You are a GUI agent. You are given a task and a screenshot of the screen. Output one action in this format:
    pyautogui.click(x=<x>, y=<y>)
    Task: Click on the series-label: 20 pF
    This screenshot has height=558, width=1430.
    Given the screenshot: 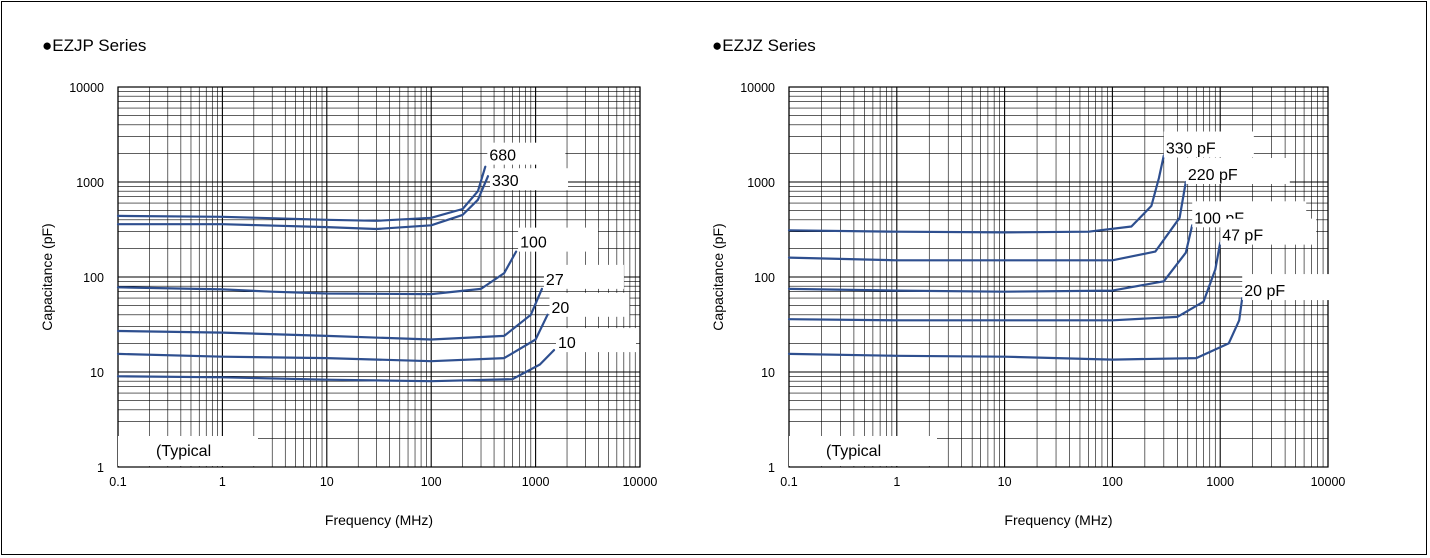 What is the action you would take?
    pyautogui.click(x=1264, y=291)
    